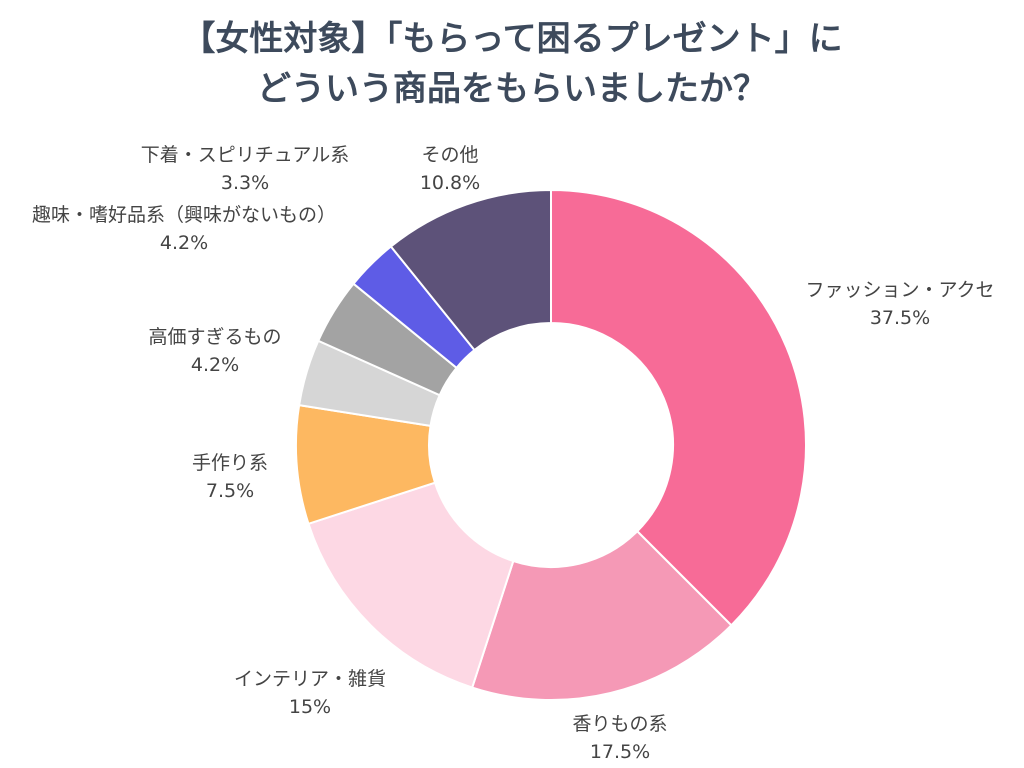 The image size is (1024, 768). What do you see at coordinates (215, 351) in the screenshot?
I see `slice-label-expensive: 高価すぎるもの 4.2%` at bounding box center [215, 351].